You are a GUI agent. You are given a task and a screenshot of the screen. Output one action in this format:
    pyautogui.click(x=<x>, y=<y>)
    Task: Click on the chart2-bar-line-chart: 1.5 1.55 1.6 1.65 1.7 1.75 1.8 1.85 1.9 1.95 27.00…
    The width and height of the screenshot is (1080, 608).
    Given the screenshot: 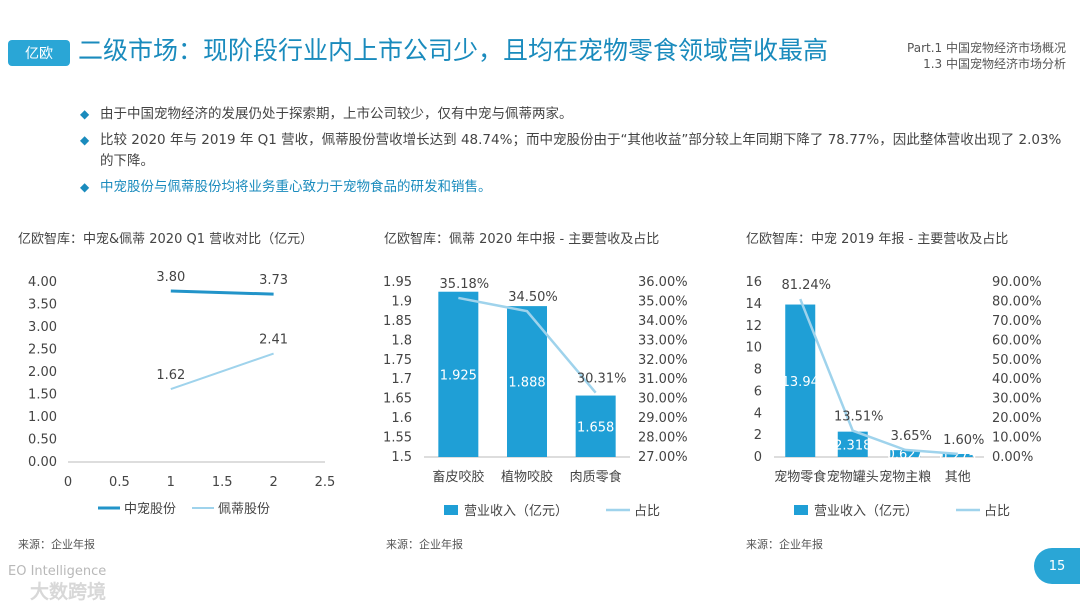 What is the action you would take?
    pyautogui.click(x=535, y=397)
    